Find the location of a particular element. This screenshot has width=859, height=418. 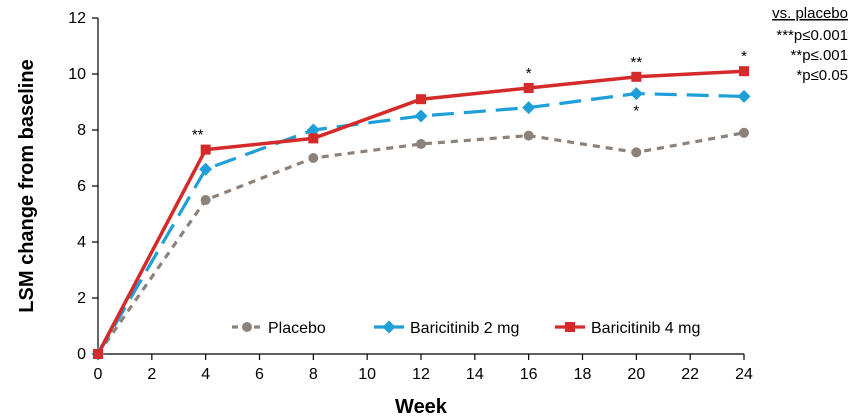

legend-item: Baricitinib 4 mg is located at coordinates (627, 328).